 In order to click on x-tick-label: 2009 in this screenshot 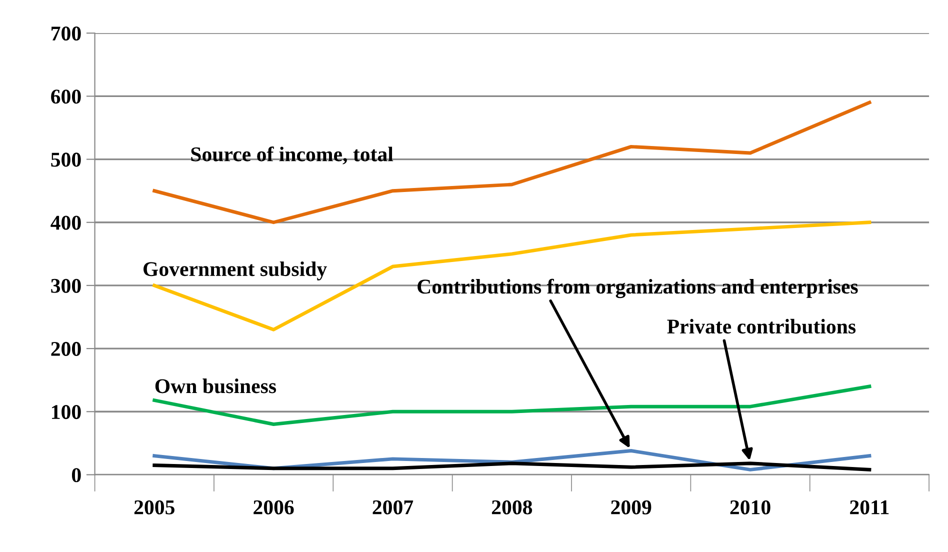, I will do `click(631, 507)`.